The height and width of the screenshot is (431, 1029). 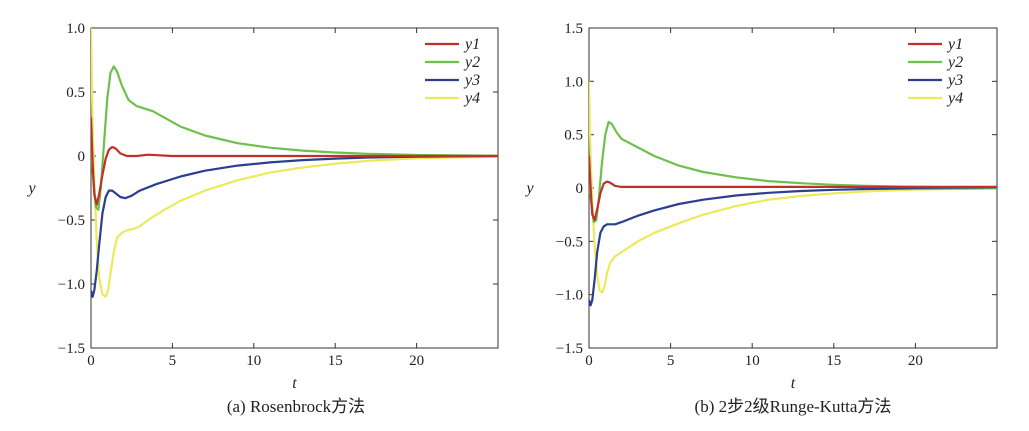 What do you see at coordinates (573, 29) in the screenshot?
I see `y-tick-label: 1.5` at bounding box center [573, 29].